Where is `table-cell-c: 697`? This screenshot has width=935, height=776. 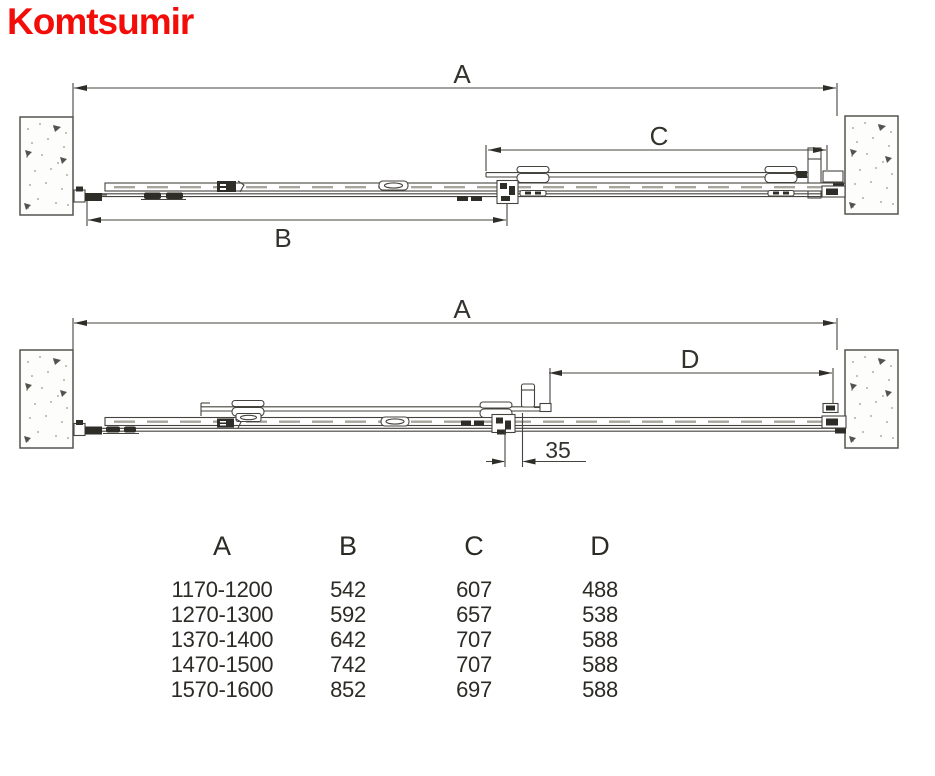 table-cell-c: 697 is located at coordinates (474, 689).